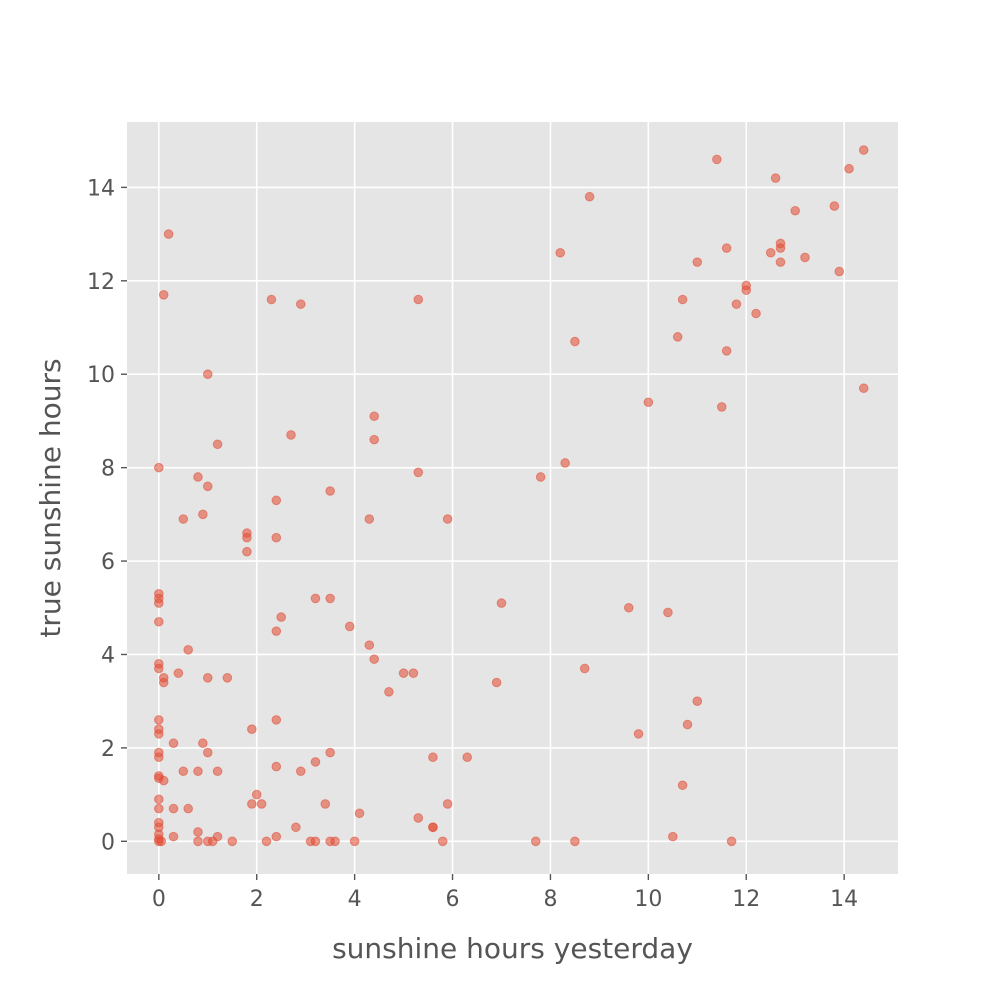  I want to click on y-axis-ticks: 0 2 4 6 8 10 12 14, so click(107, 515).